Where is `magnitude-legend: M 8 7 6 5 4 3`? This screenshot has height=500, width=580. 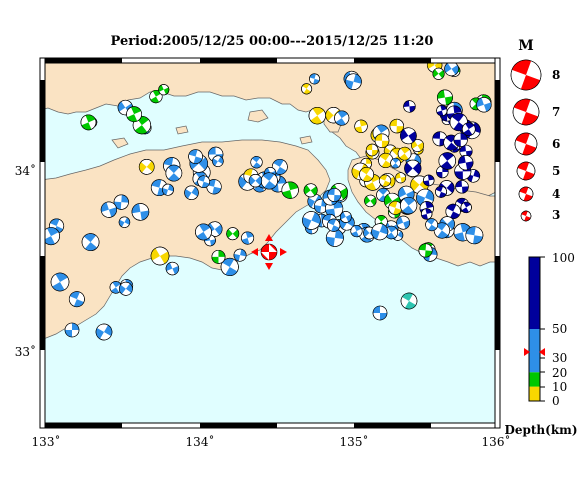
magnitude-legend: M 8 7 6 5 4 3 is located at coordinates (535, 130).